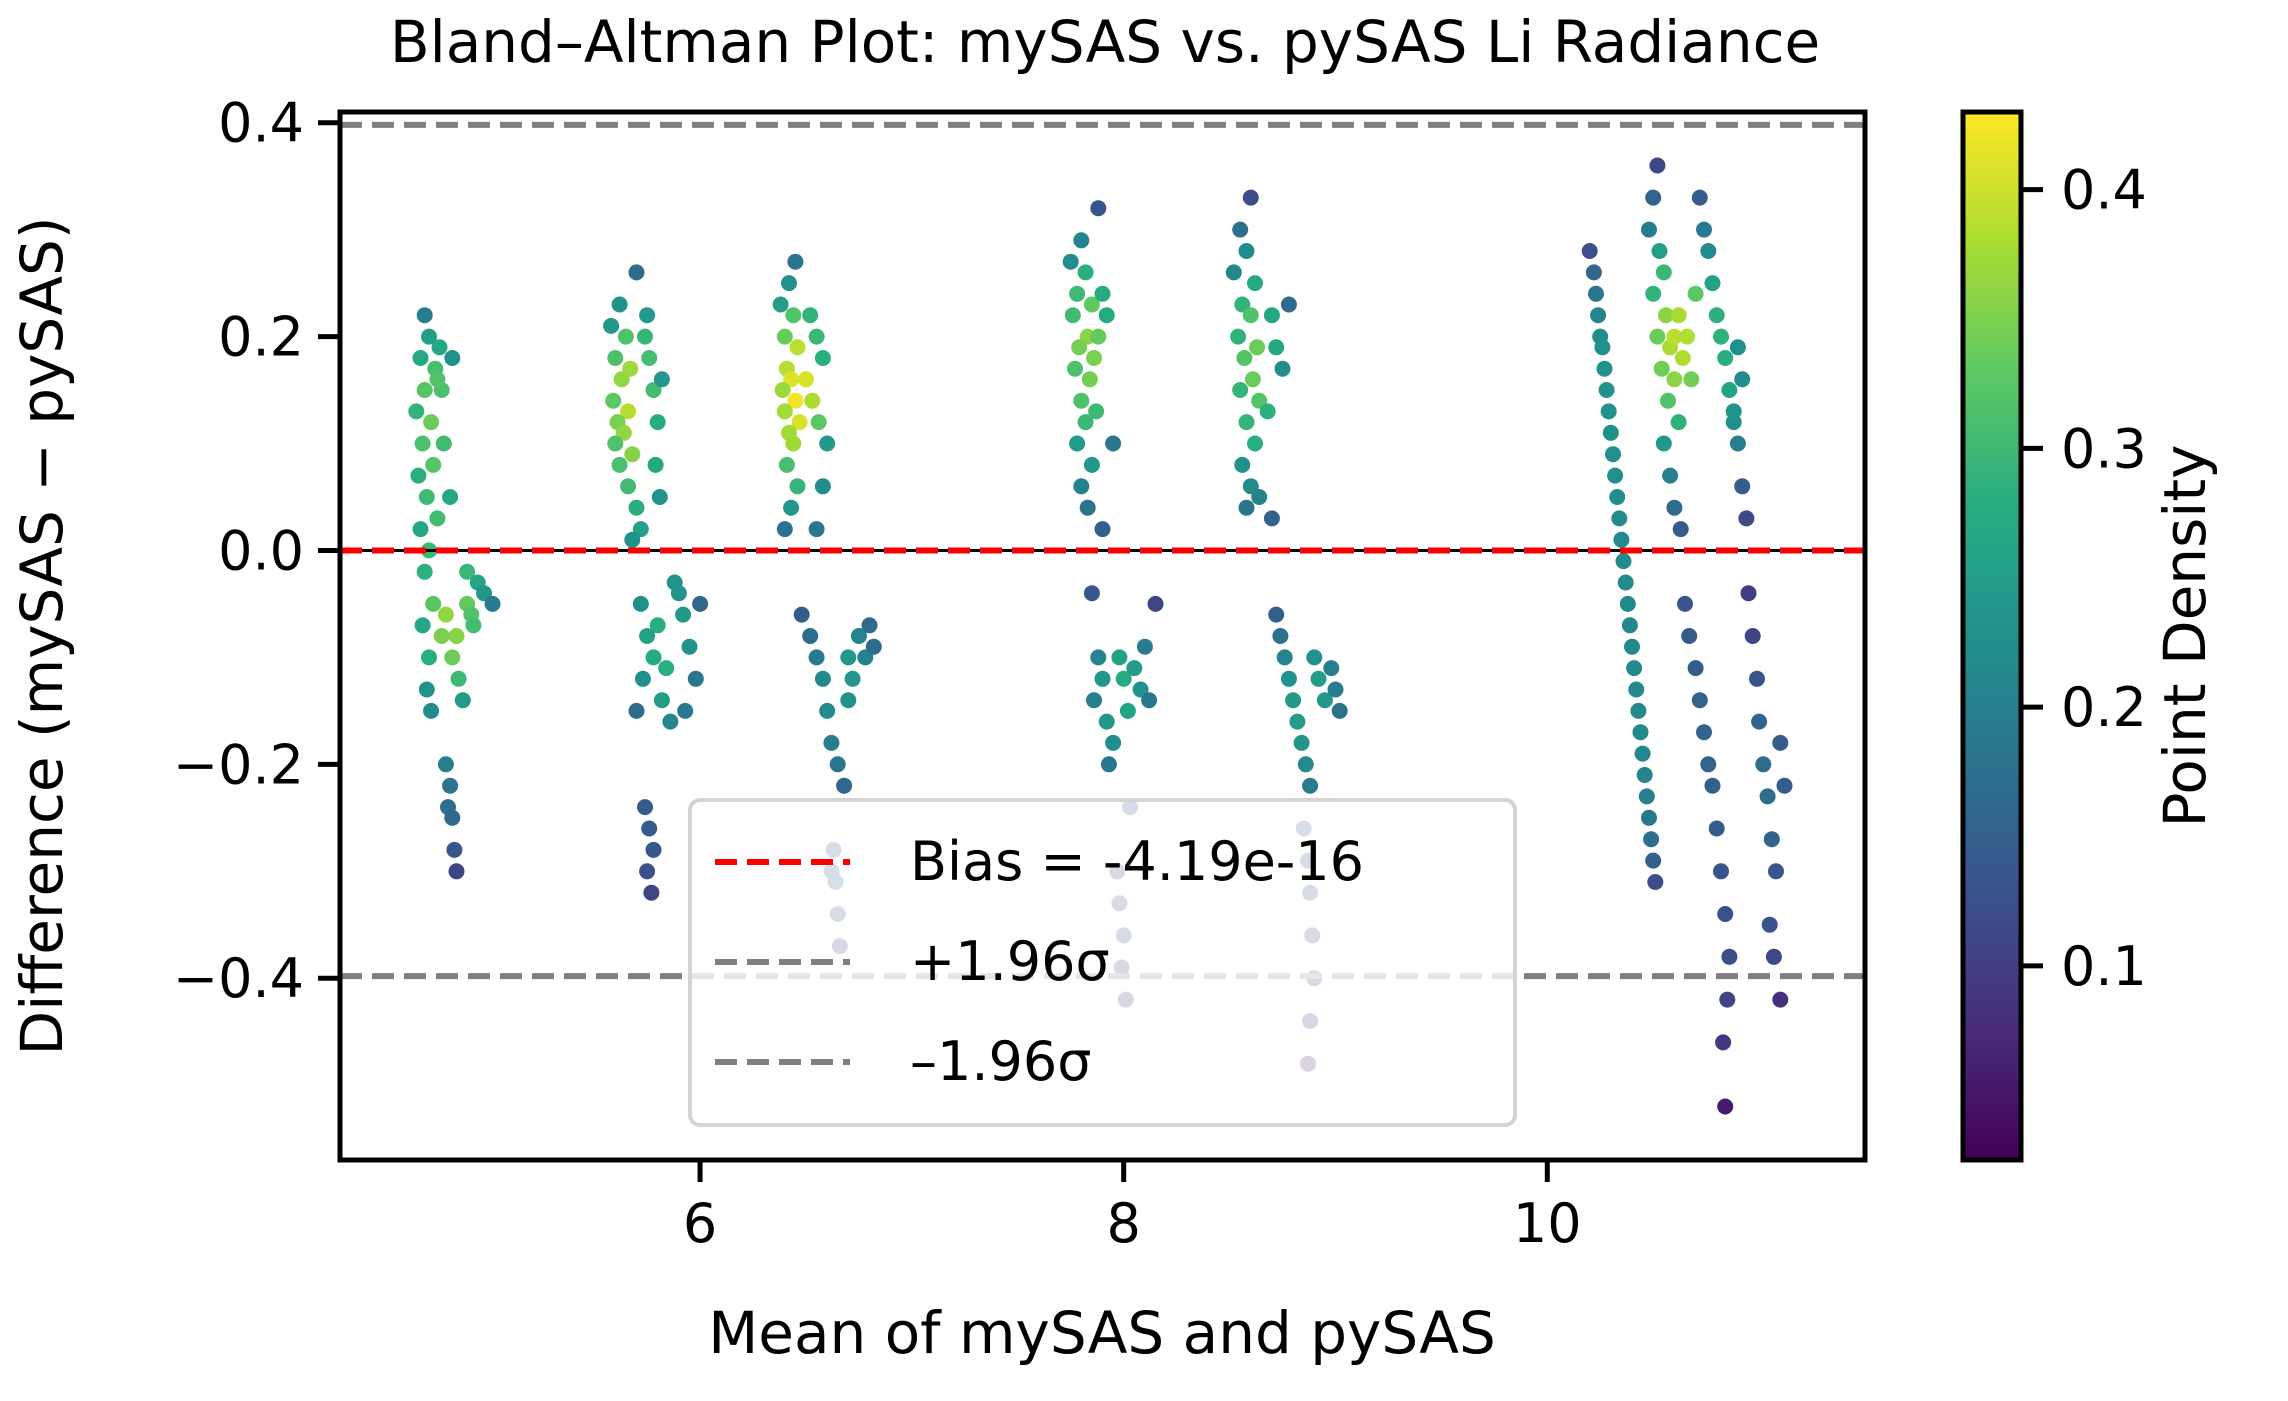 The width and height of the screenshot is (2288, 1401). Describe the element at coordinates (1102, 1333) in the screenshot. I see `x-axis-label: Mean of mySAS and pySAS` at that location.